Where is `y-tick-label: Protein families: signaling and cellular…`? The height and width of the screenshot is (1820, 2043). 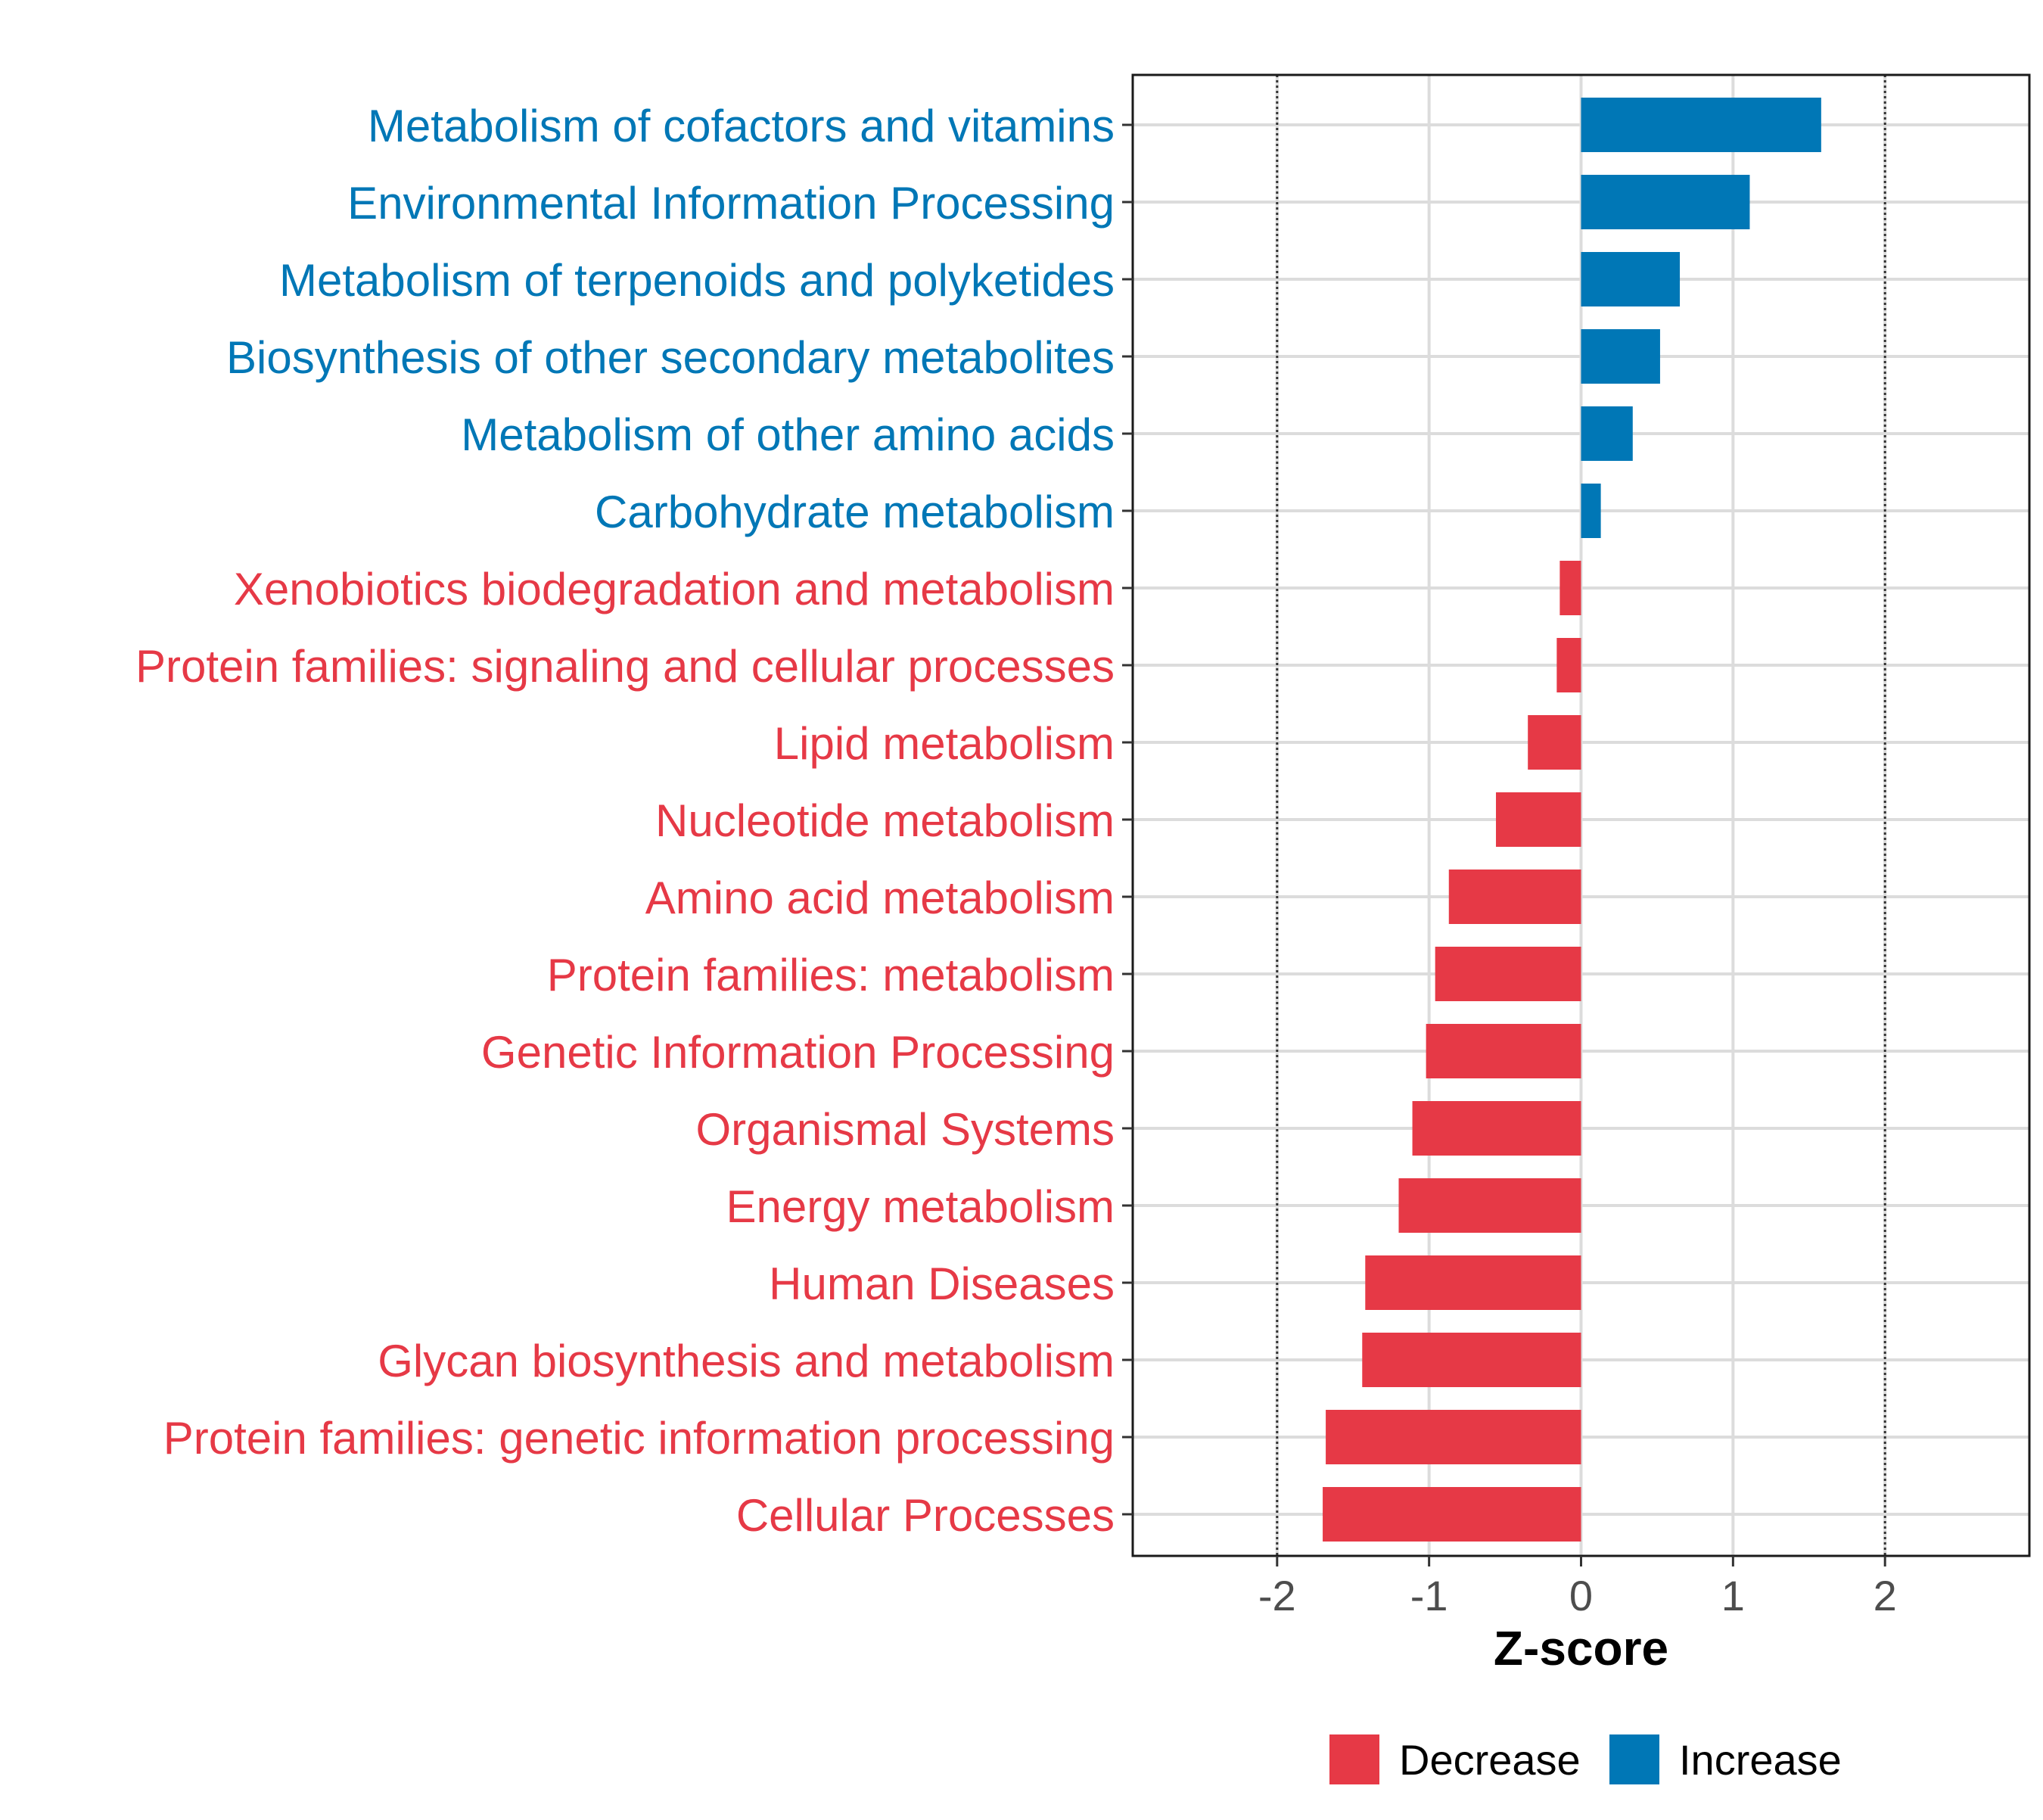 y-tick-label: Protein families: signaling and cellular… is located at coordinates (625, 667).